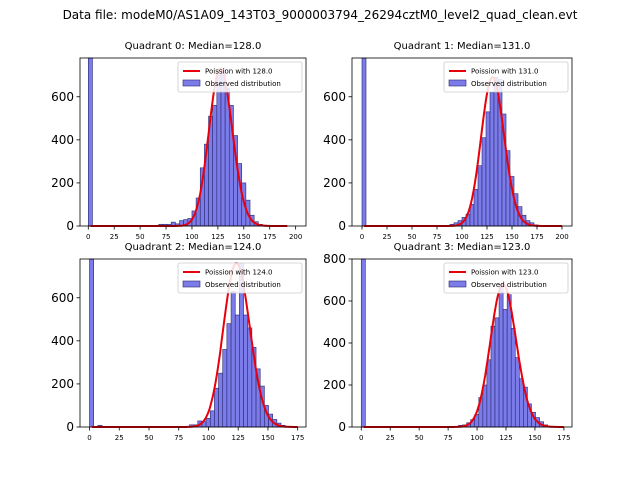  I want to click on x-tick-label: 200, so click(295, 237).